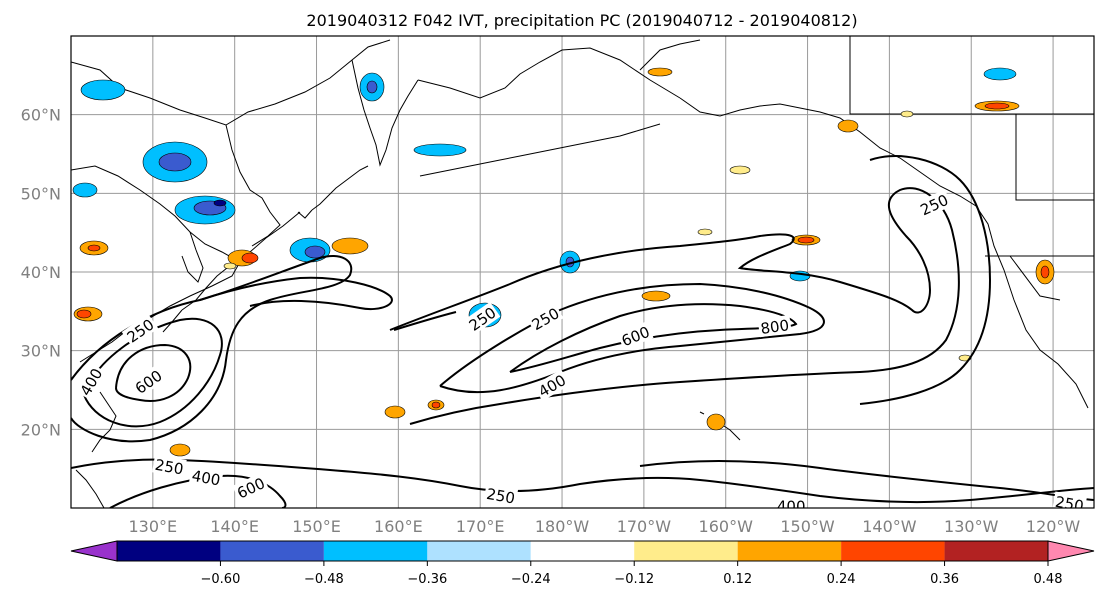 This screenshot has height=601, width=1105. I want to click on colorbar-extend-over, so click(1071, 551).